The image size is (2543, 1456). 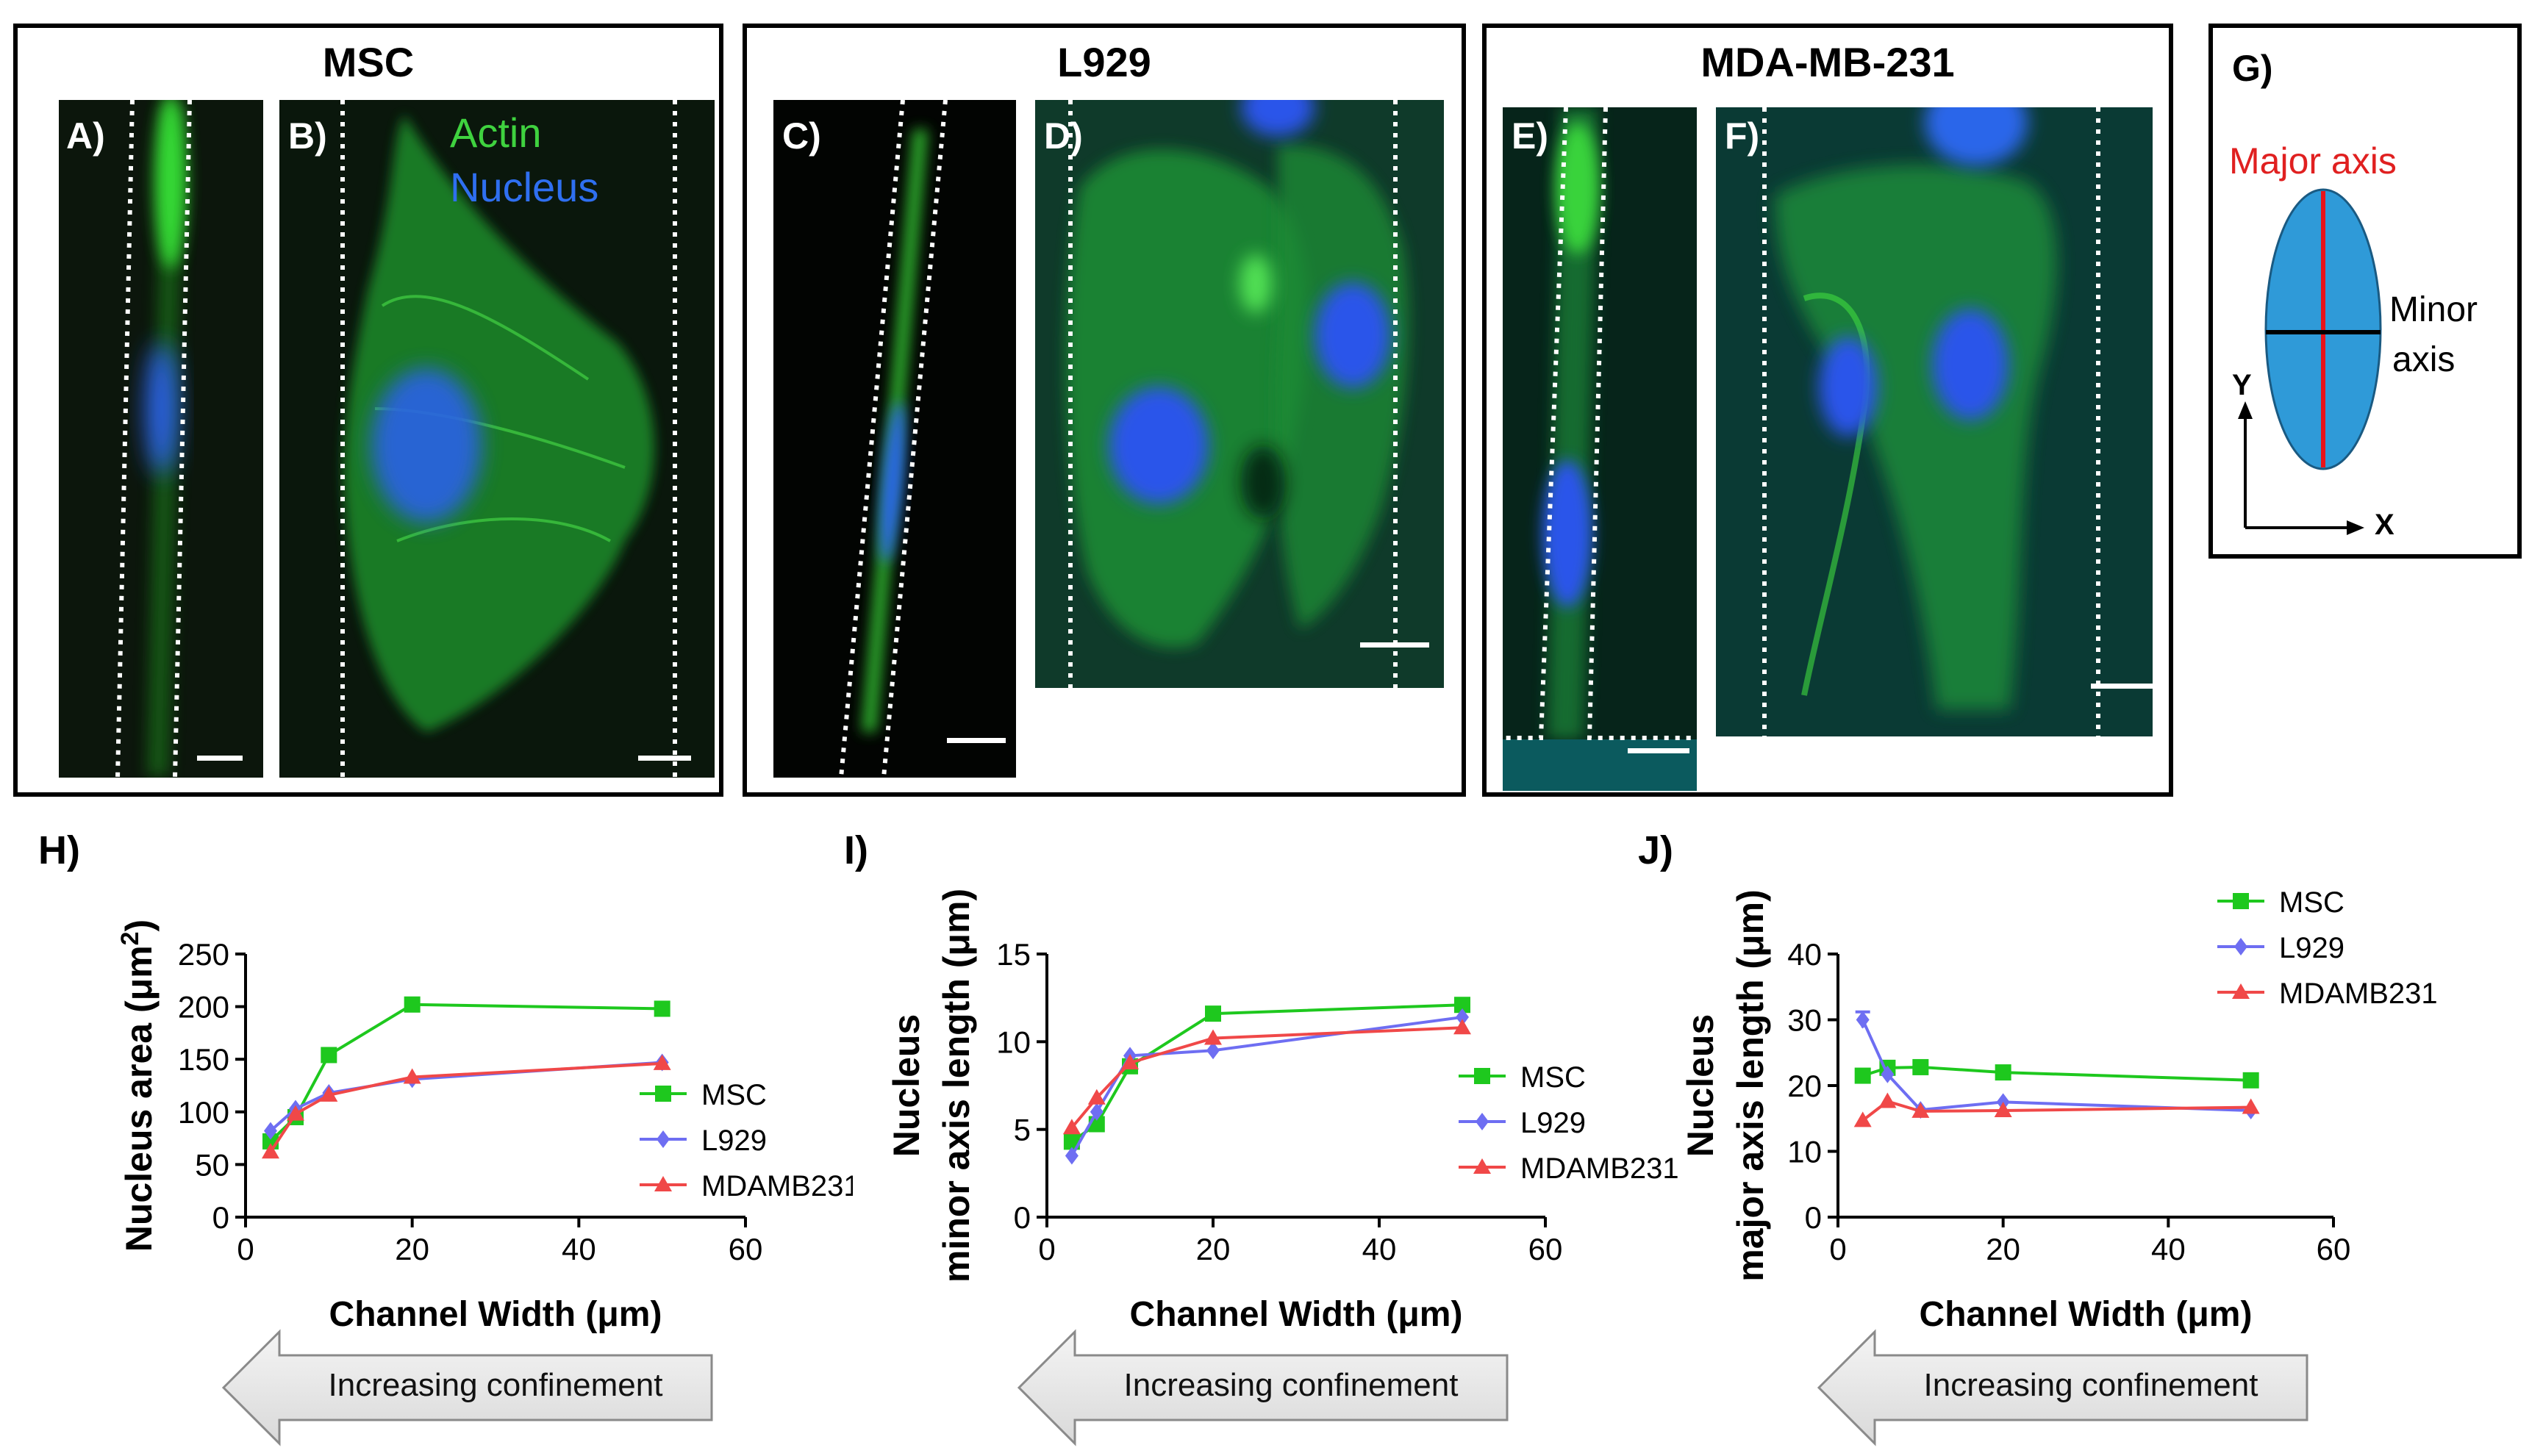 I want to click on confinement-arrow-h: Increasing confinement, so click(x=468, y=1388).